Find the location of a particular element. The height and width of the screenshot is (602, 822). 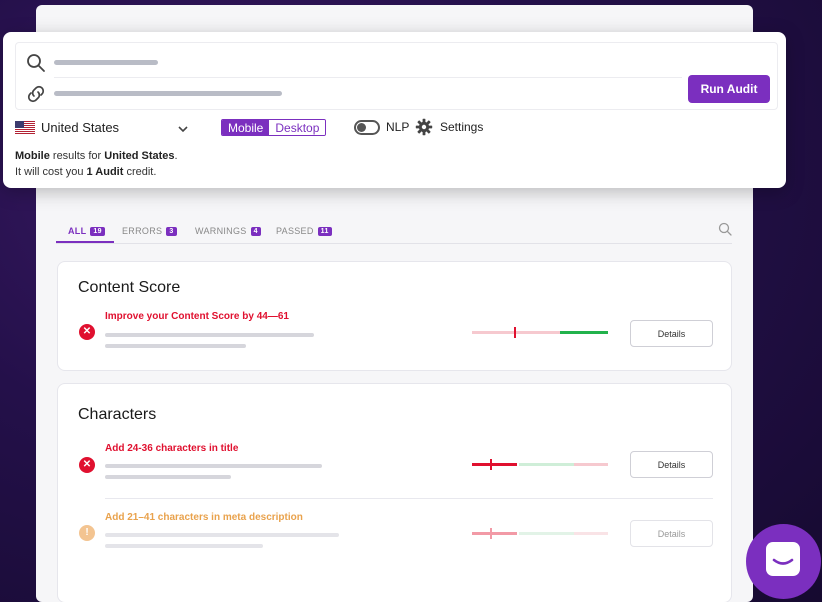

score-meter is located at coordinates (540, 332).